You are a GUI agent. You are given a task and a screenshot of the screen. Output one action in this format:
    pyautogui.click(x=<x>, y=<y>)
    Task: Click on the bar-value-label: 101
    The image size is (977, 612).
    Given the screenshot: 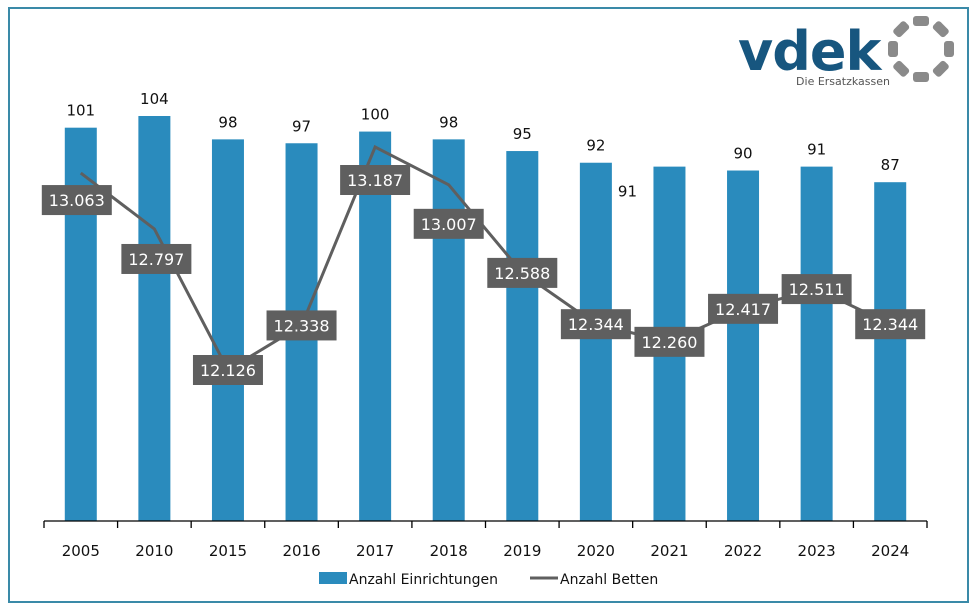 What is the action you would take?
    pyautogui.click(x=80, y=111)
    